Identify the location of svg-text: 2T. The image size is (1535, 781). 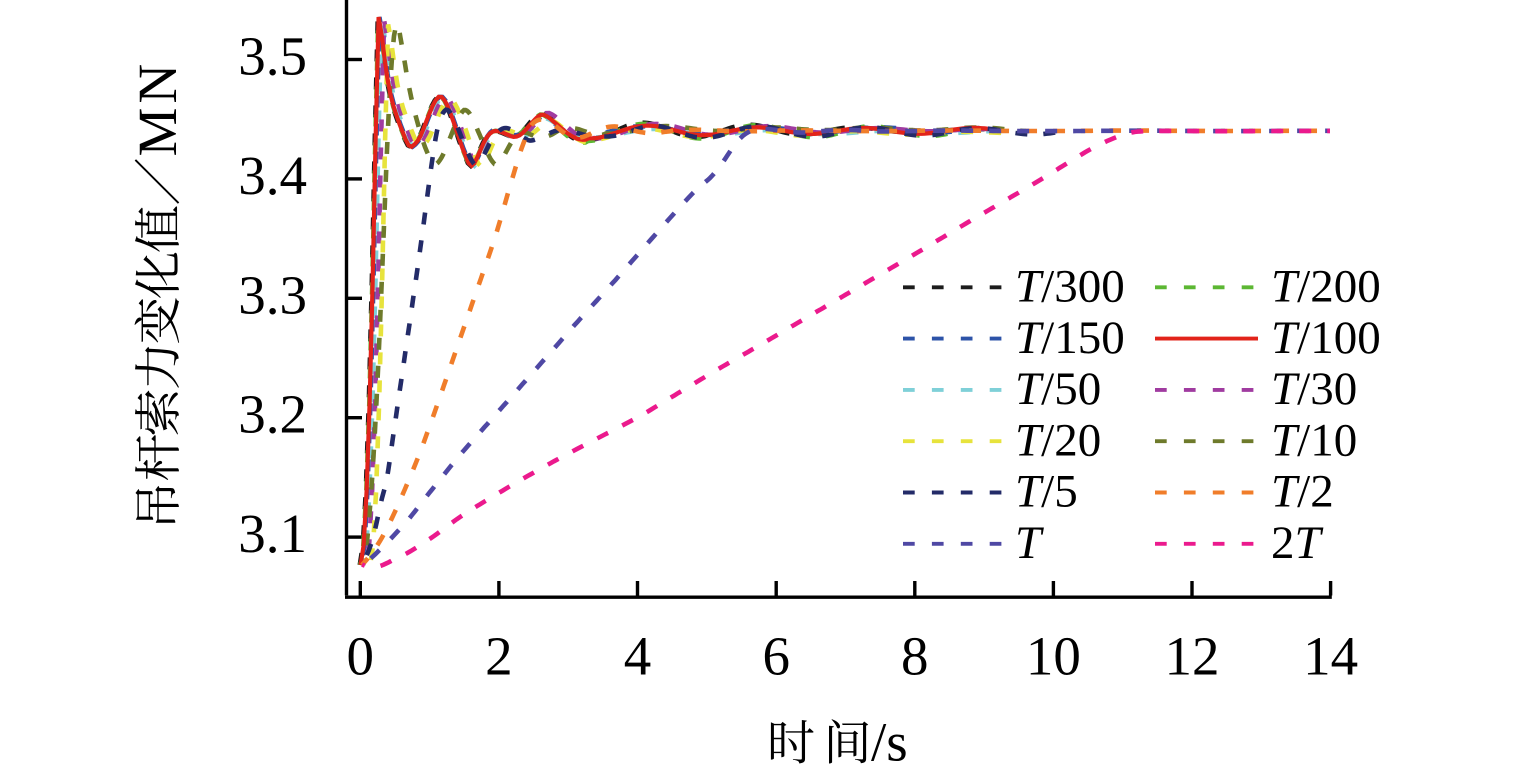
(1297, 543).